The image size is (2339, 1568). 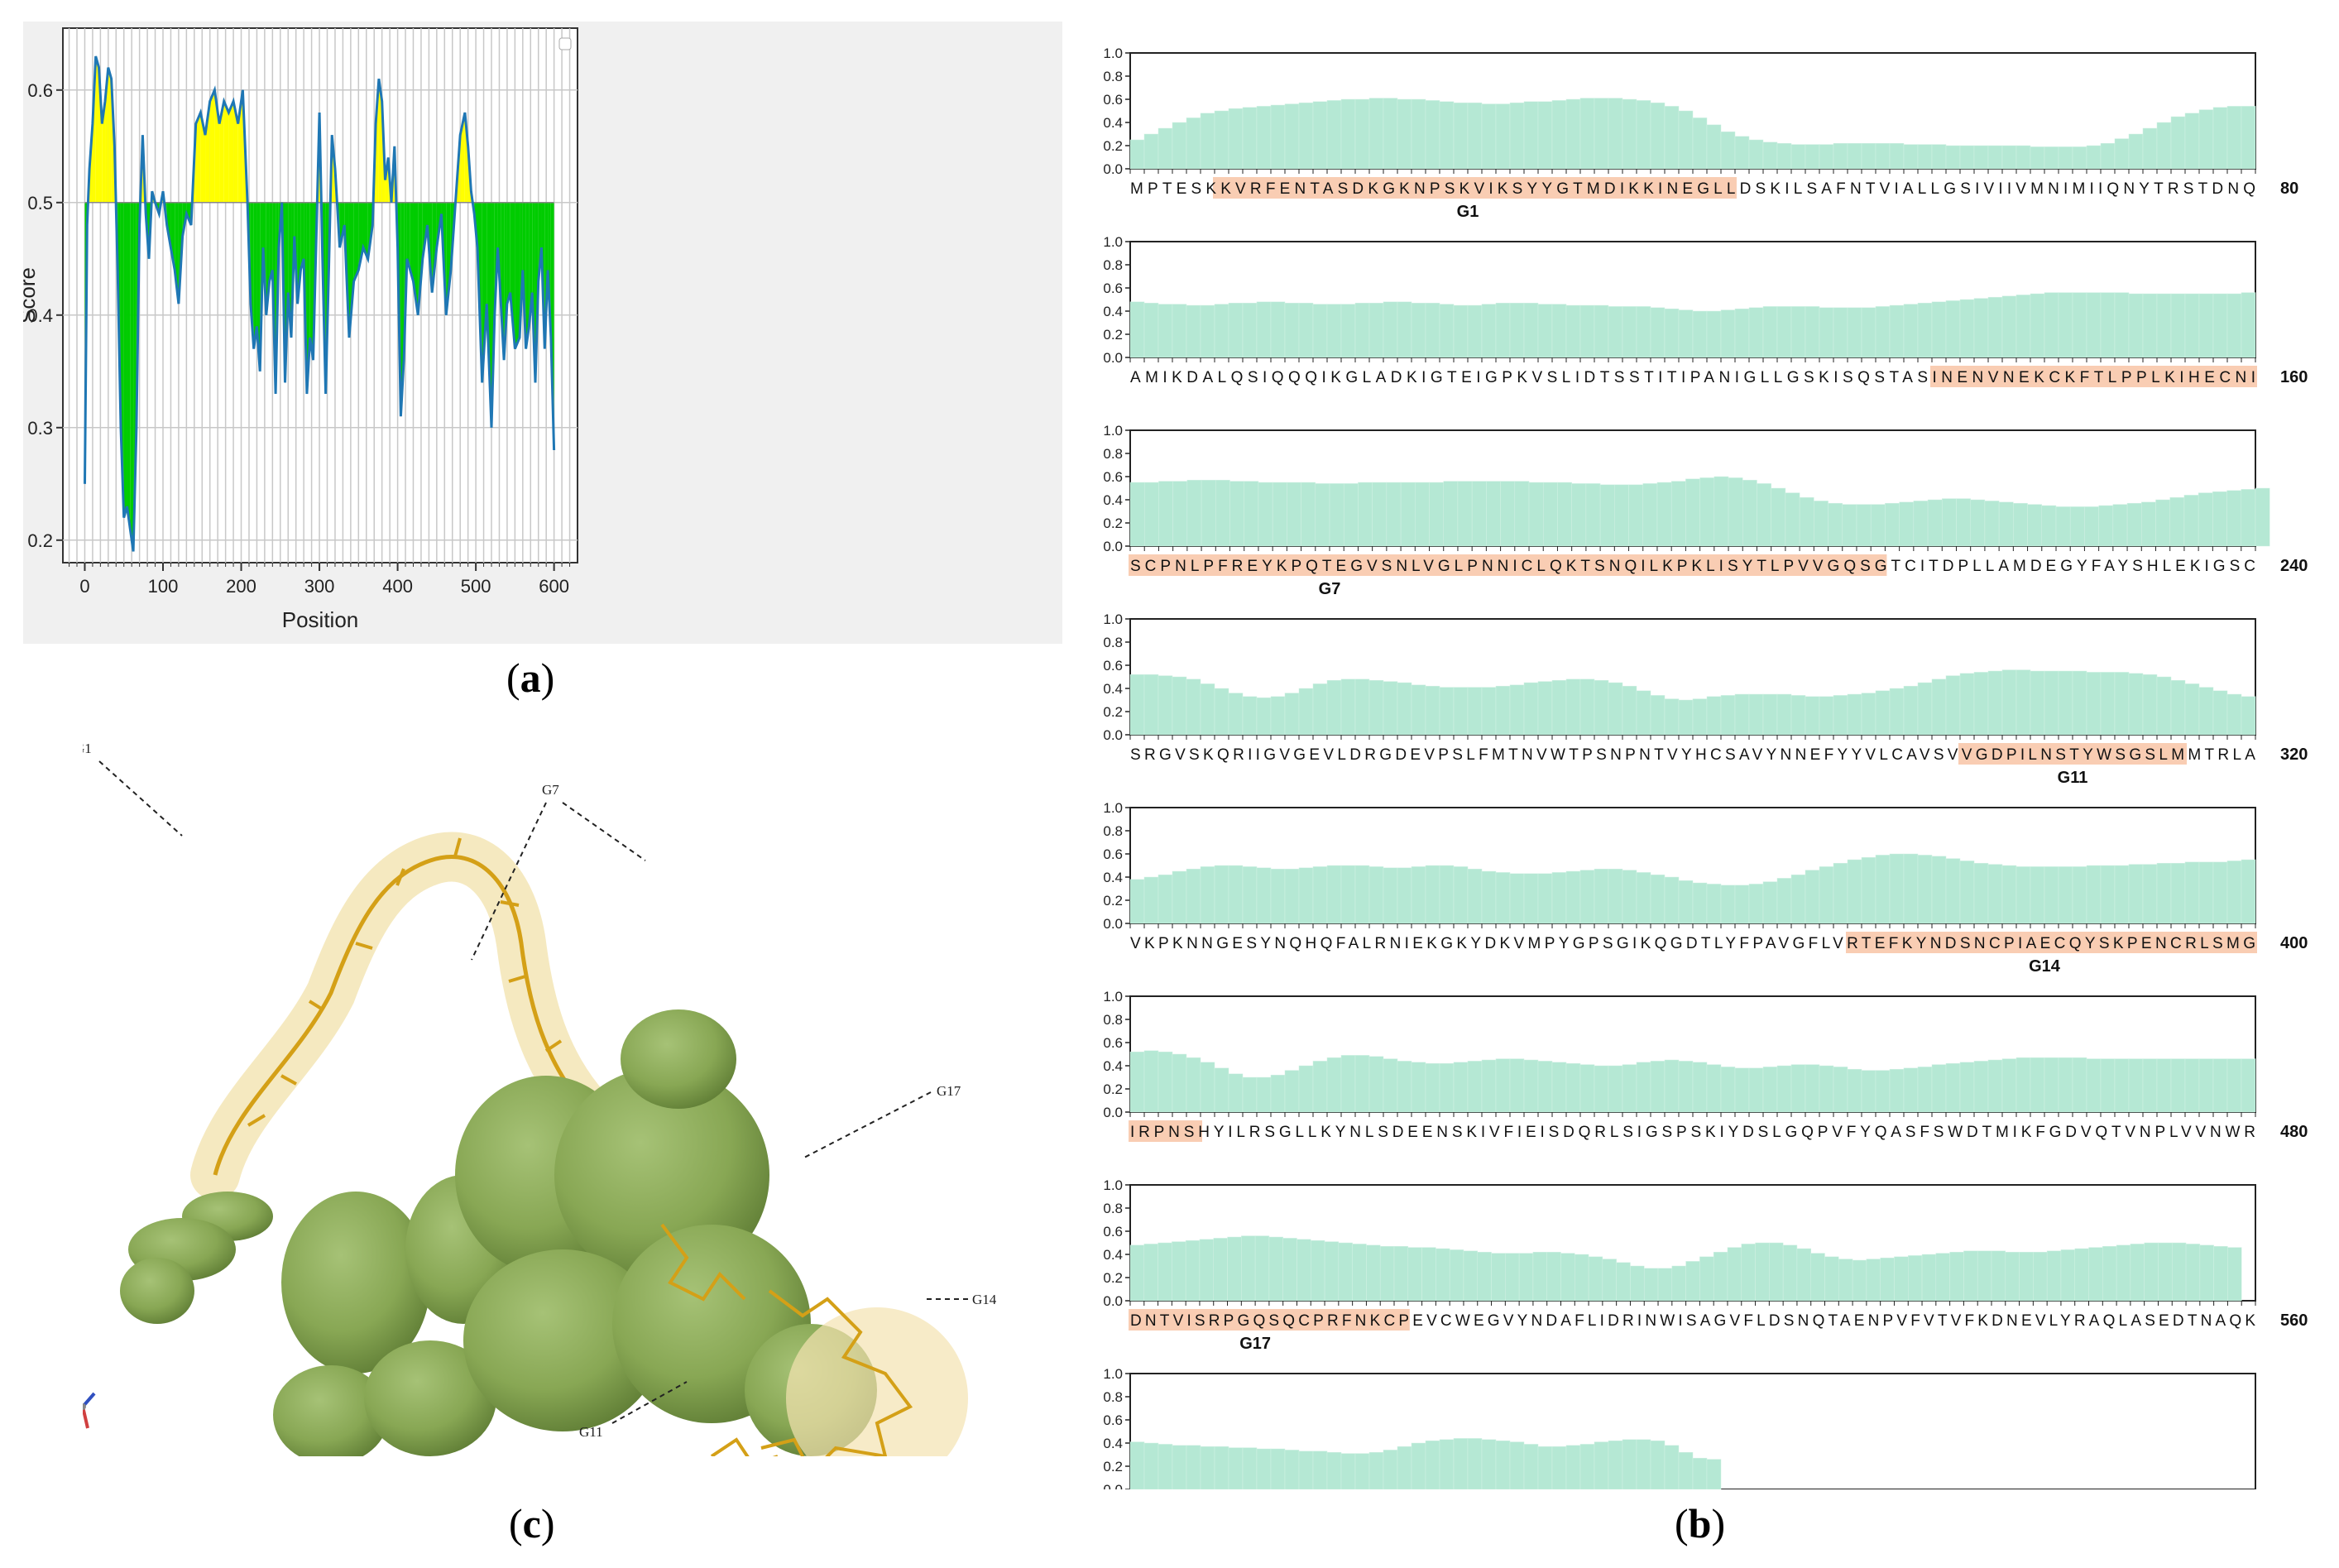 What do you see at coordinates (1113, 431) in the screenshot?
I see `y-tick-label: 1.0` at bounding box center [1113, 431].